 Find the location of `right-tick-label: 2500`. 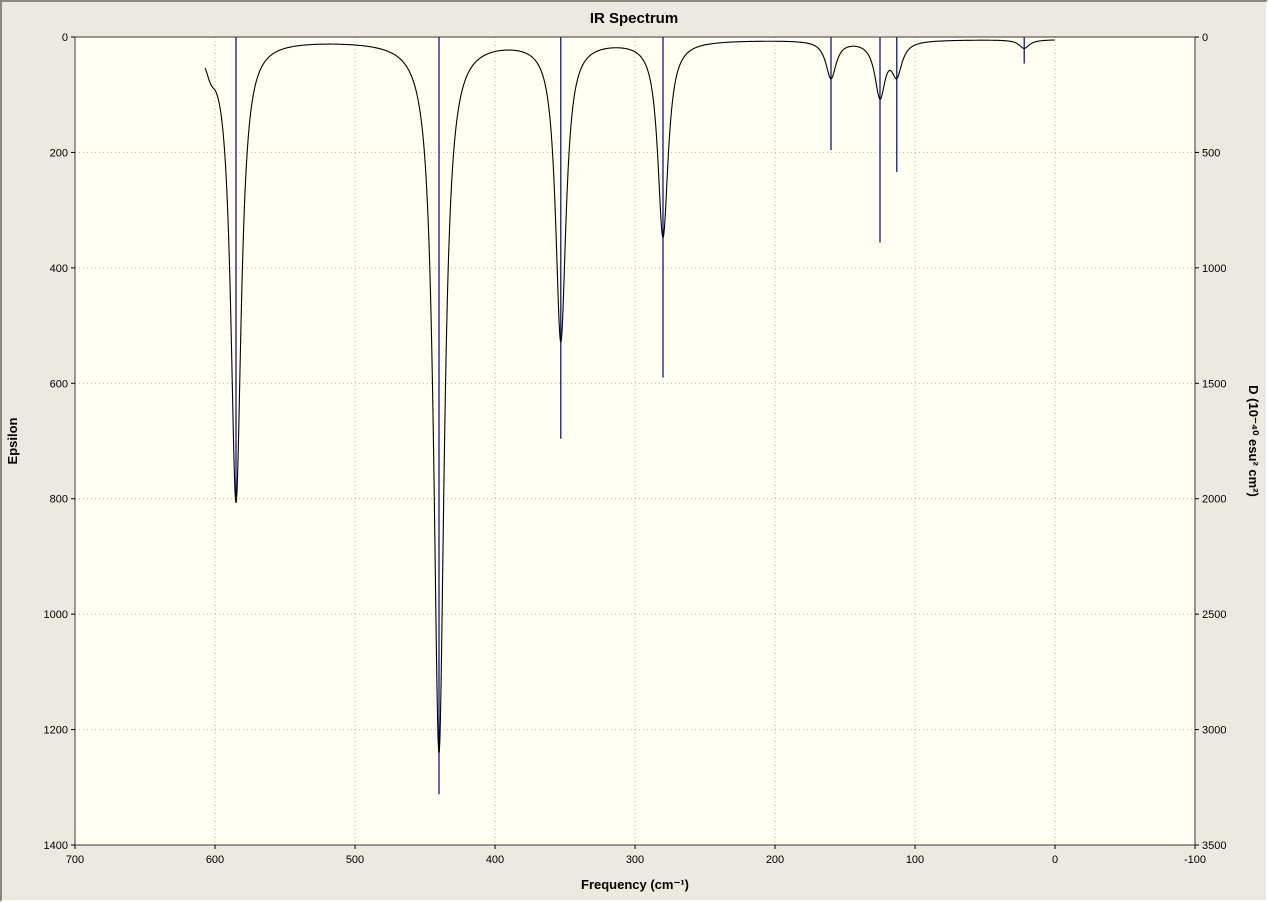

right-tick-label: 2500 is located at coordinates (1214, 615).